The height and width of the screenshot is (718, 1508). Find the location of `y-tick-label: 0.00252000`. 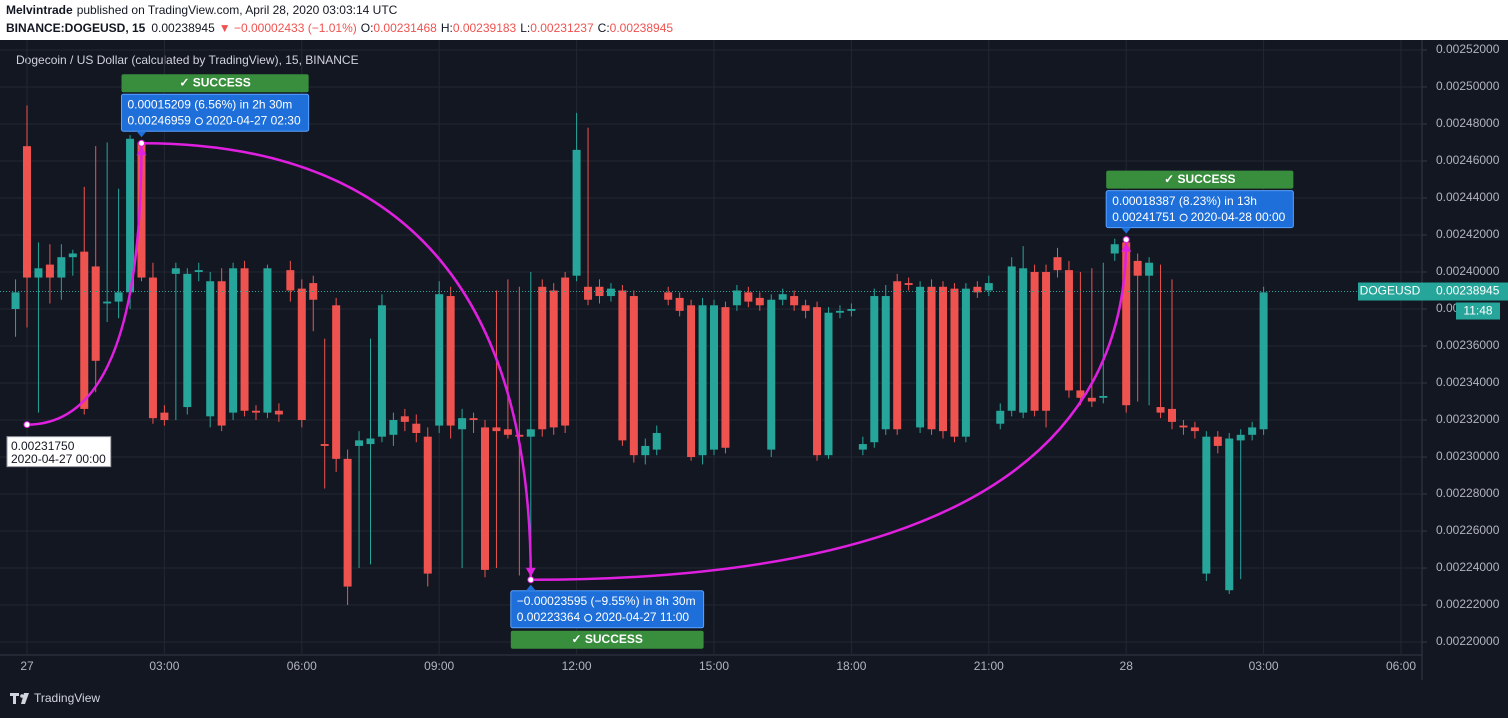

y-tick-label: 0.00252000 is located at coordinates (1468, 49).